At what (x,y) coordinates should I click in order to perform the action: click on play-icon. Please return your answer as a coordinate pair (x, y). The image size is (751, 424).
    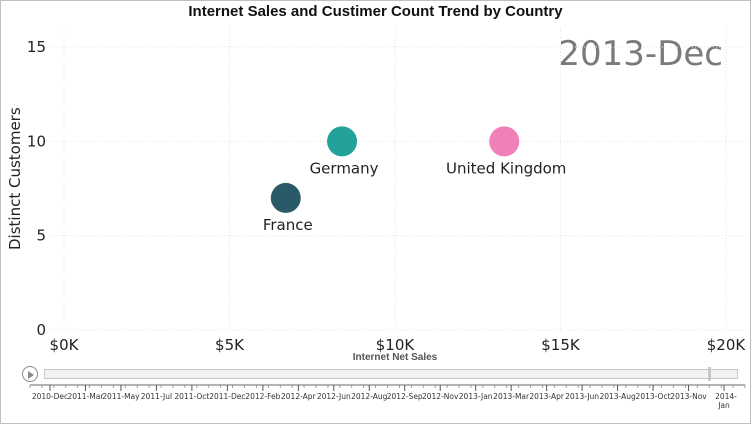
    Looking at the image, I should click on (31, 374).